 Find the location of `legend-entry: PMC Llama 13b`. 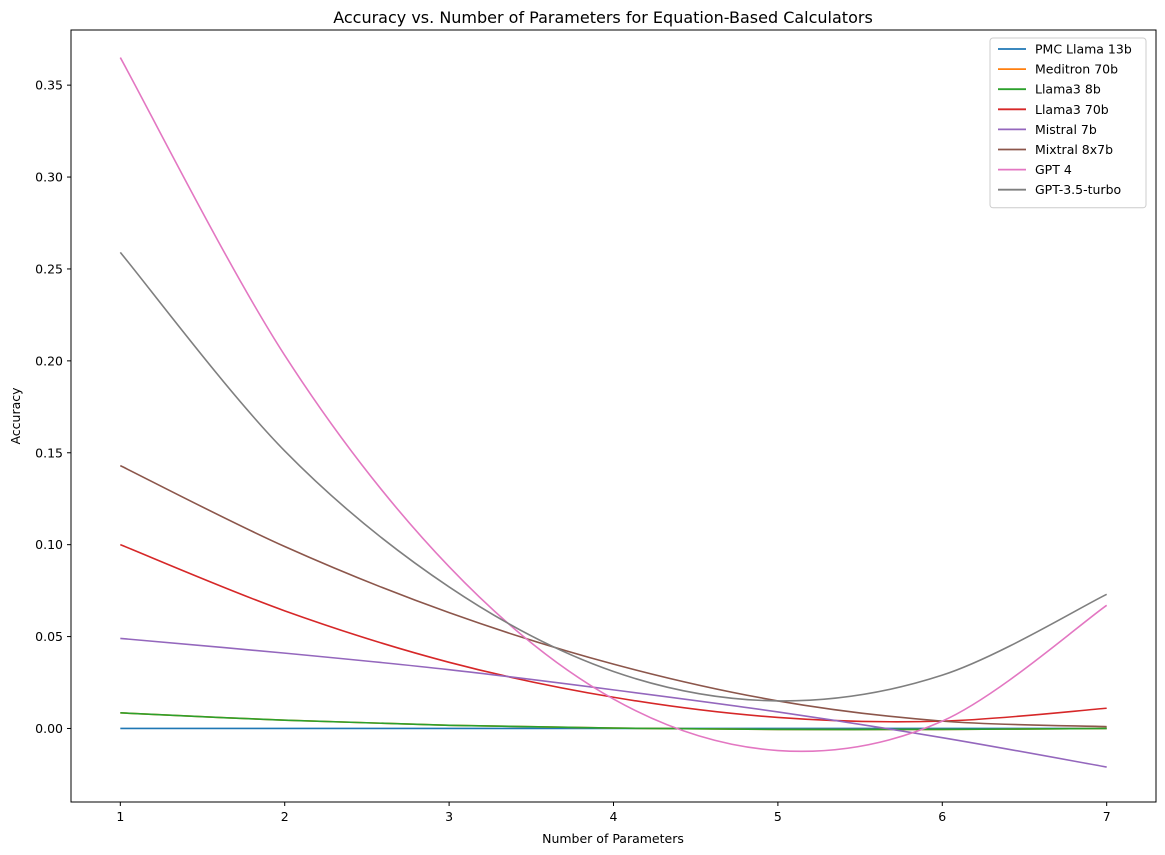

legend-entry: PMC Llama 13b is located at coordinates (1083, 49).